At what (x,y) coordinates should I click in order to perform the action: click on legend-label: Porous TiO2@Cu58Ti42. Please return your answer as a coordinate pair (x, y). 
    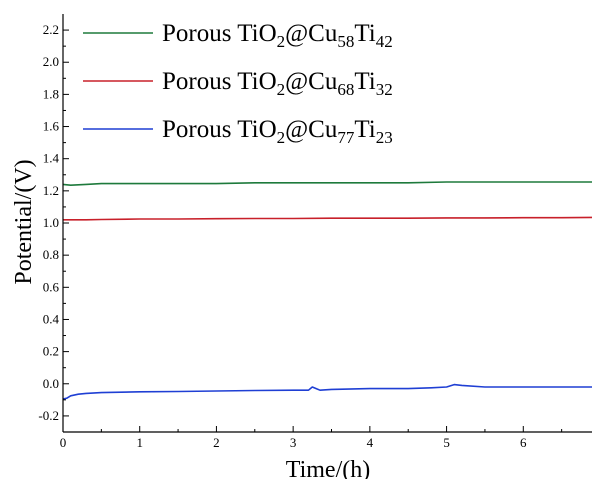
    Looking at the image, I should click on (277, 35).